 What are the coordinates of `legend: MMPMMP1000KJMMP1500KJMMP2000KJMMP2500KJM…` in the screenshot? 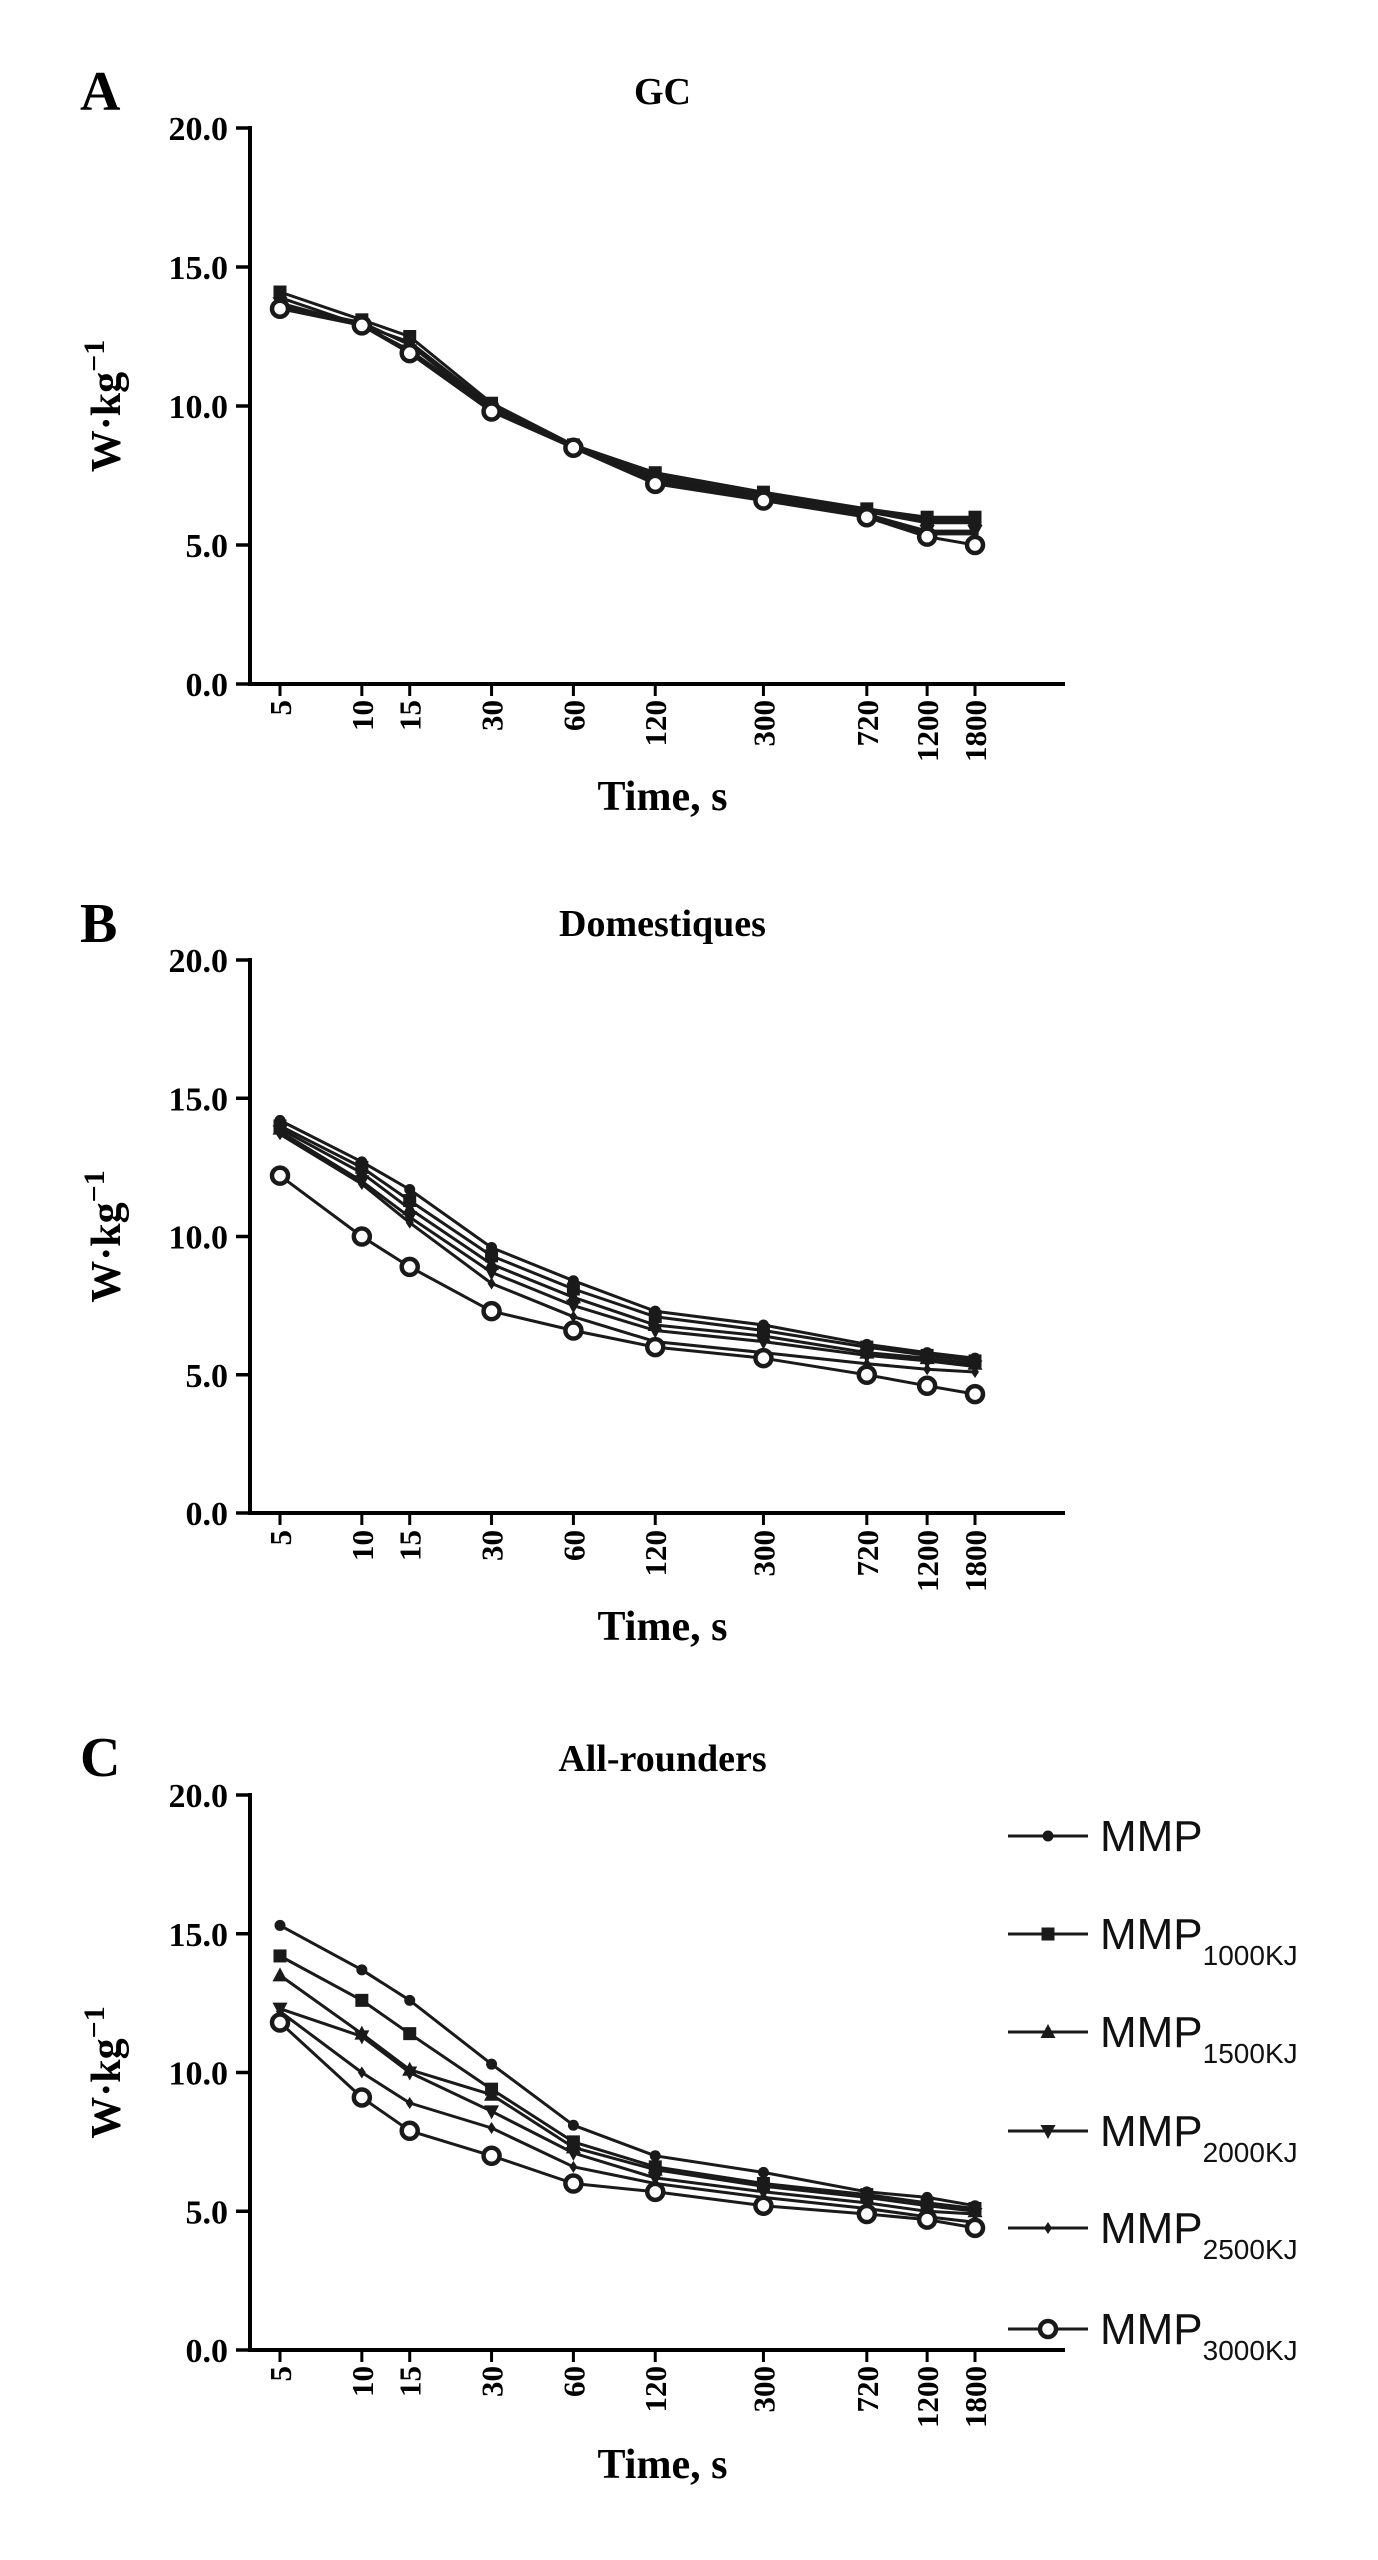 It's located at (1153, 2089).